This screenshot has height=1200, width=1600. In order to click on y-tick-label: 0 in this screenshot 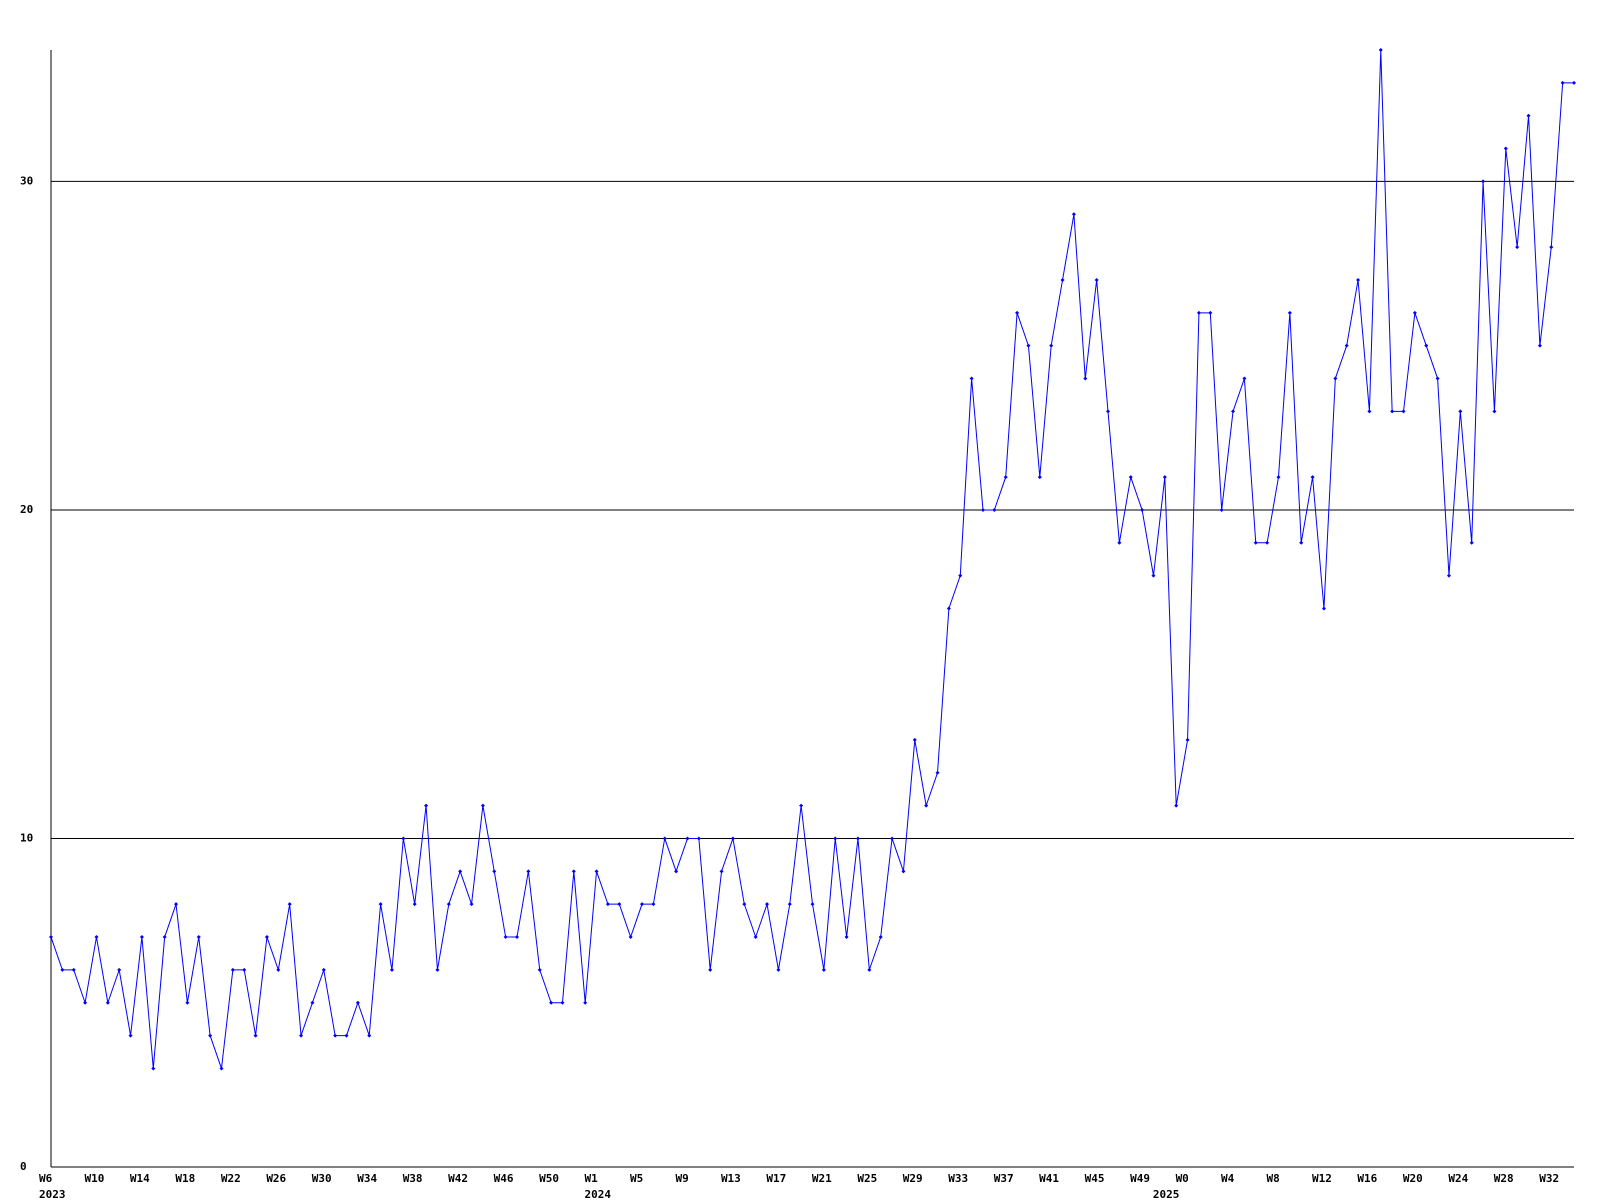, I will do `click(23, 1166)`.